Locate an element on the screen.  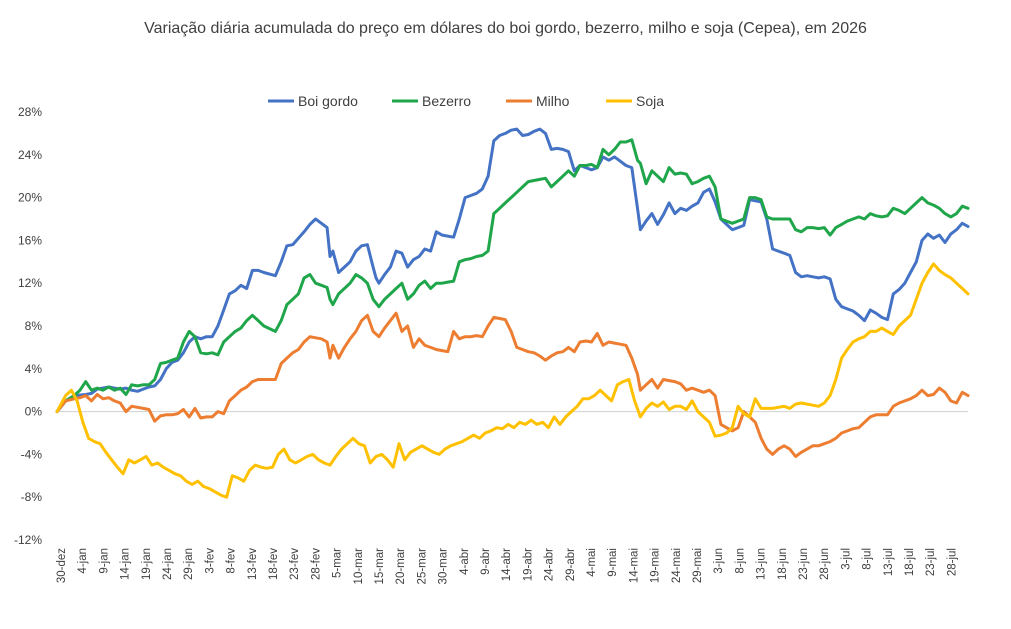
x-tick-label: 9-jan is located at coordinates (104, 561).